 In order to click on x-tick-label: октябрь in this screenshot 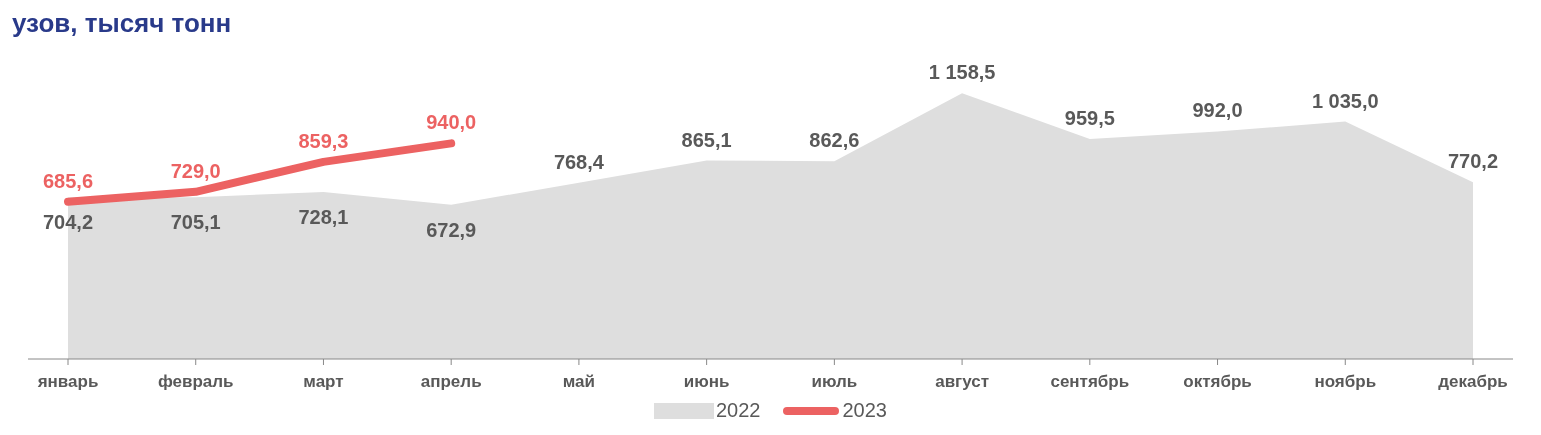, I will do `click(1217, 382)`.